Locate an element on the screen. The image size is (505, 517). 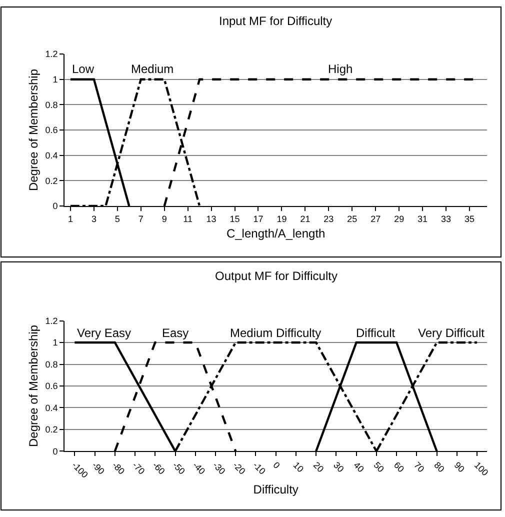
x-tick-label: 17 is located at coordinates (258, 219).